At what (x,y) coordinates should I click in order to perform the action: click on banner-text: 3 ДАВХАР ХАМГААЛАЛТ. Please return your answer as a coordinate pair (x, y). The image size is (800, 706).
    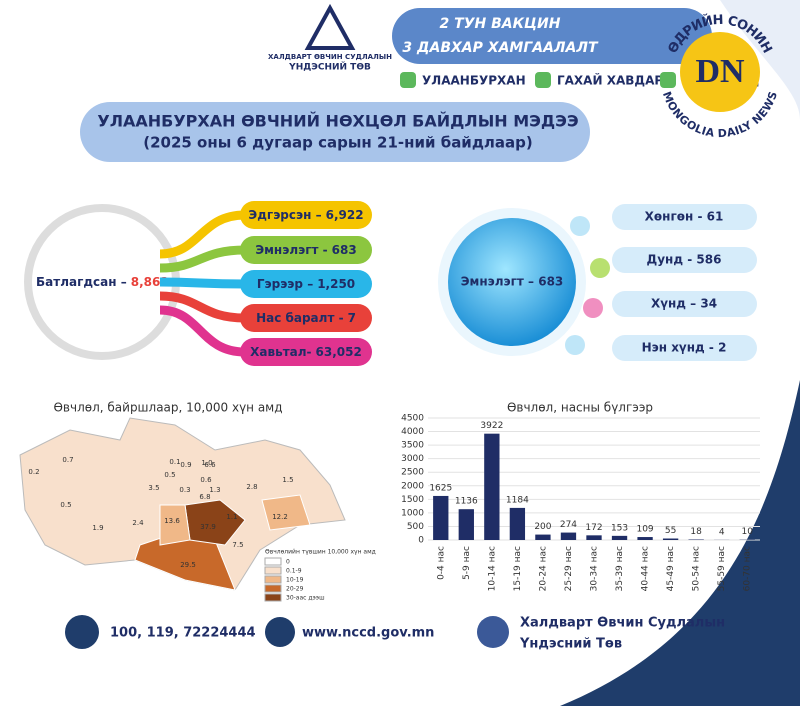
    Looking at the image, I should click on (500, 48).